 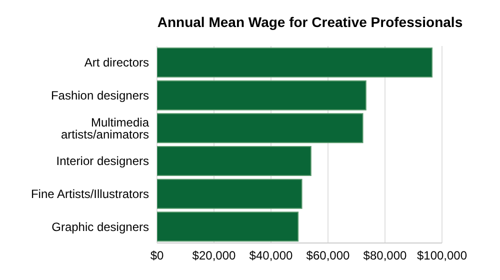 I want to click on x-tick-label: $0, so click(x=157, y=255).